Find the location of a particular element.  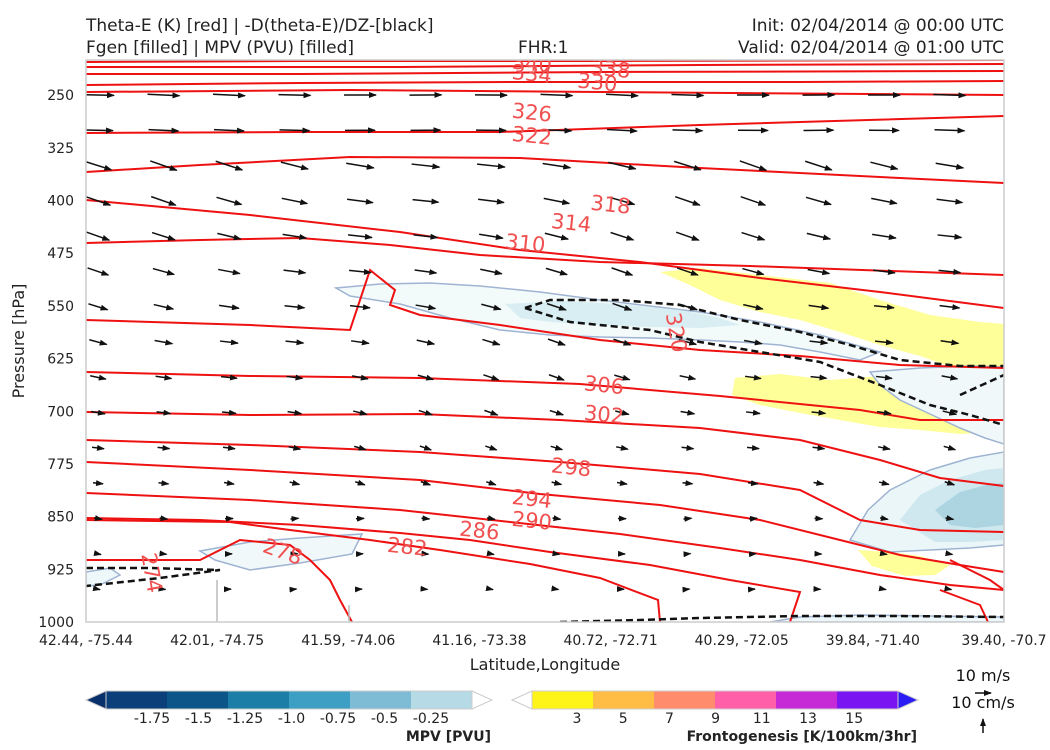

y-tick-label: 925 is located at coordinates (60, 570).